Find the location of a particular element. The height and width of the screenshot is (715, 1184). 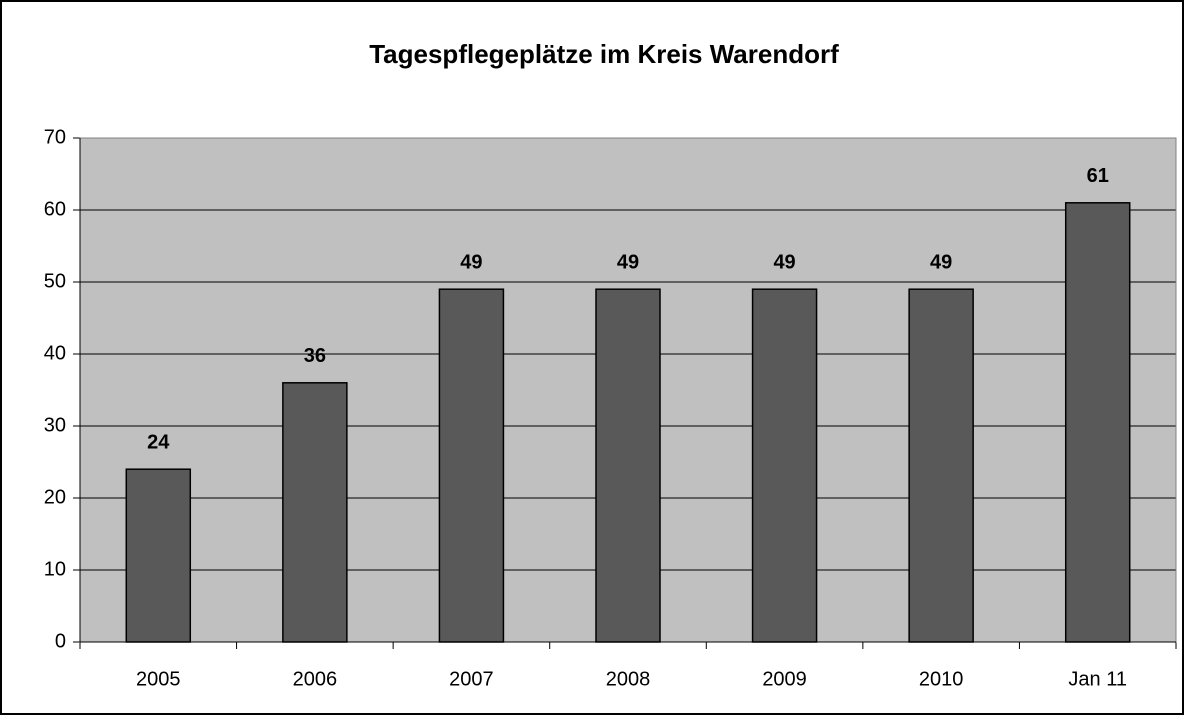

x-tick-label: 2006 is located at coordinates (315, 679).